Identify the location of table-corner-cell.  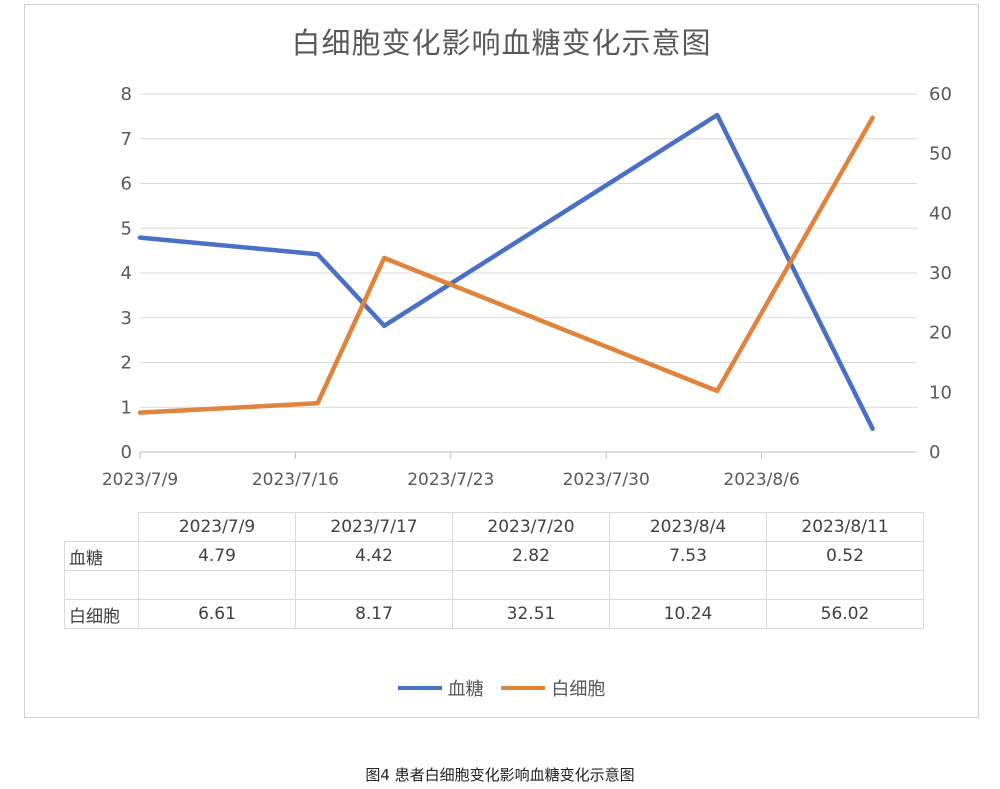
(101, 527).